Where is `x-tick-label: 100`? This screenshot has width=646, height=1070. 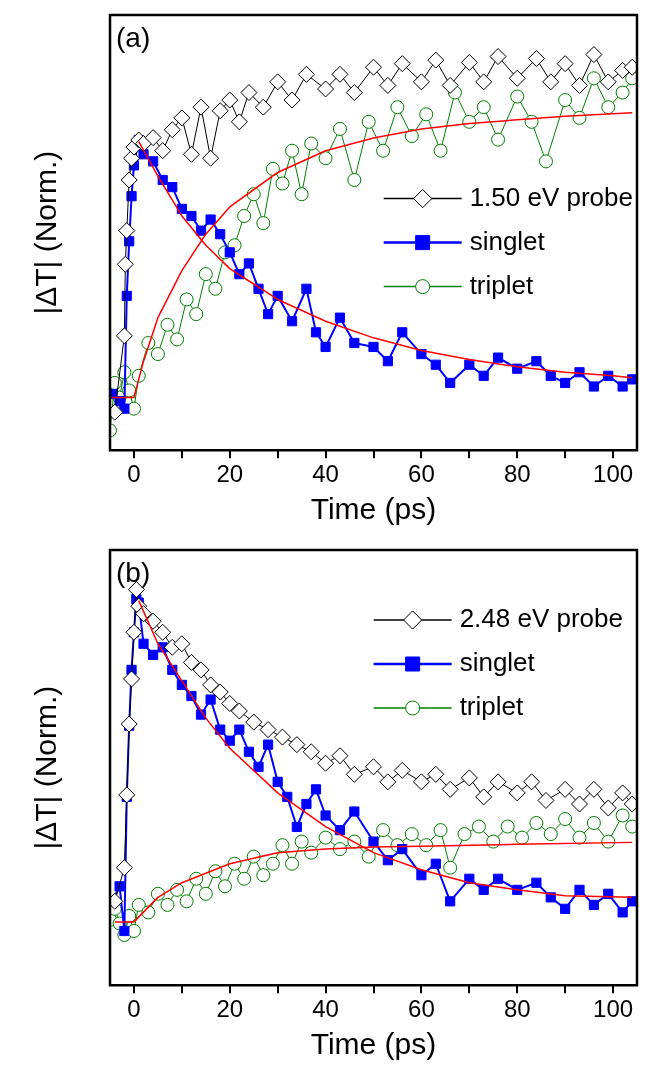
x-tick-label: 100 is located at coordinates (613, 474).